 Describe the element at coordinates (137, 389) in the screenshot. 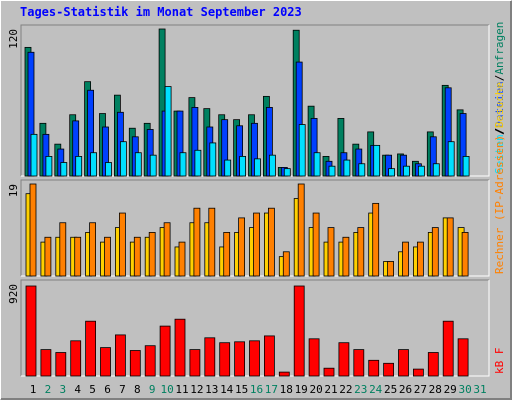

I see `x-tick-label: 8` at that location.